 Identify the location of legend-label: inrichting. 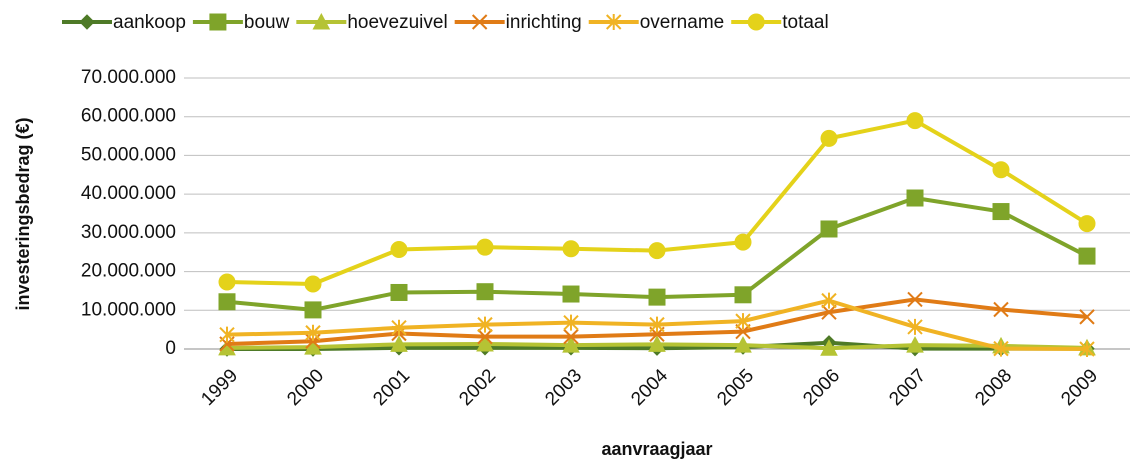
(544, 22).